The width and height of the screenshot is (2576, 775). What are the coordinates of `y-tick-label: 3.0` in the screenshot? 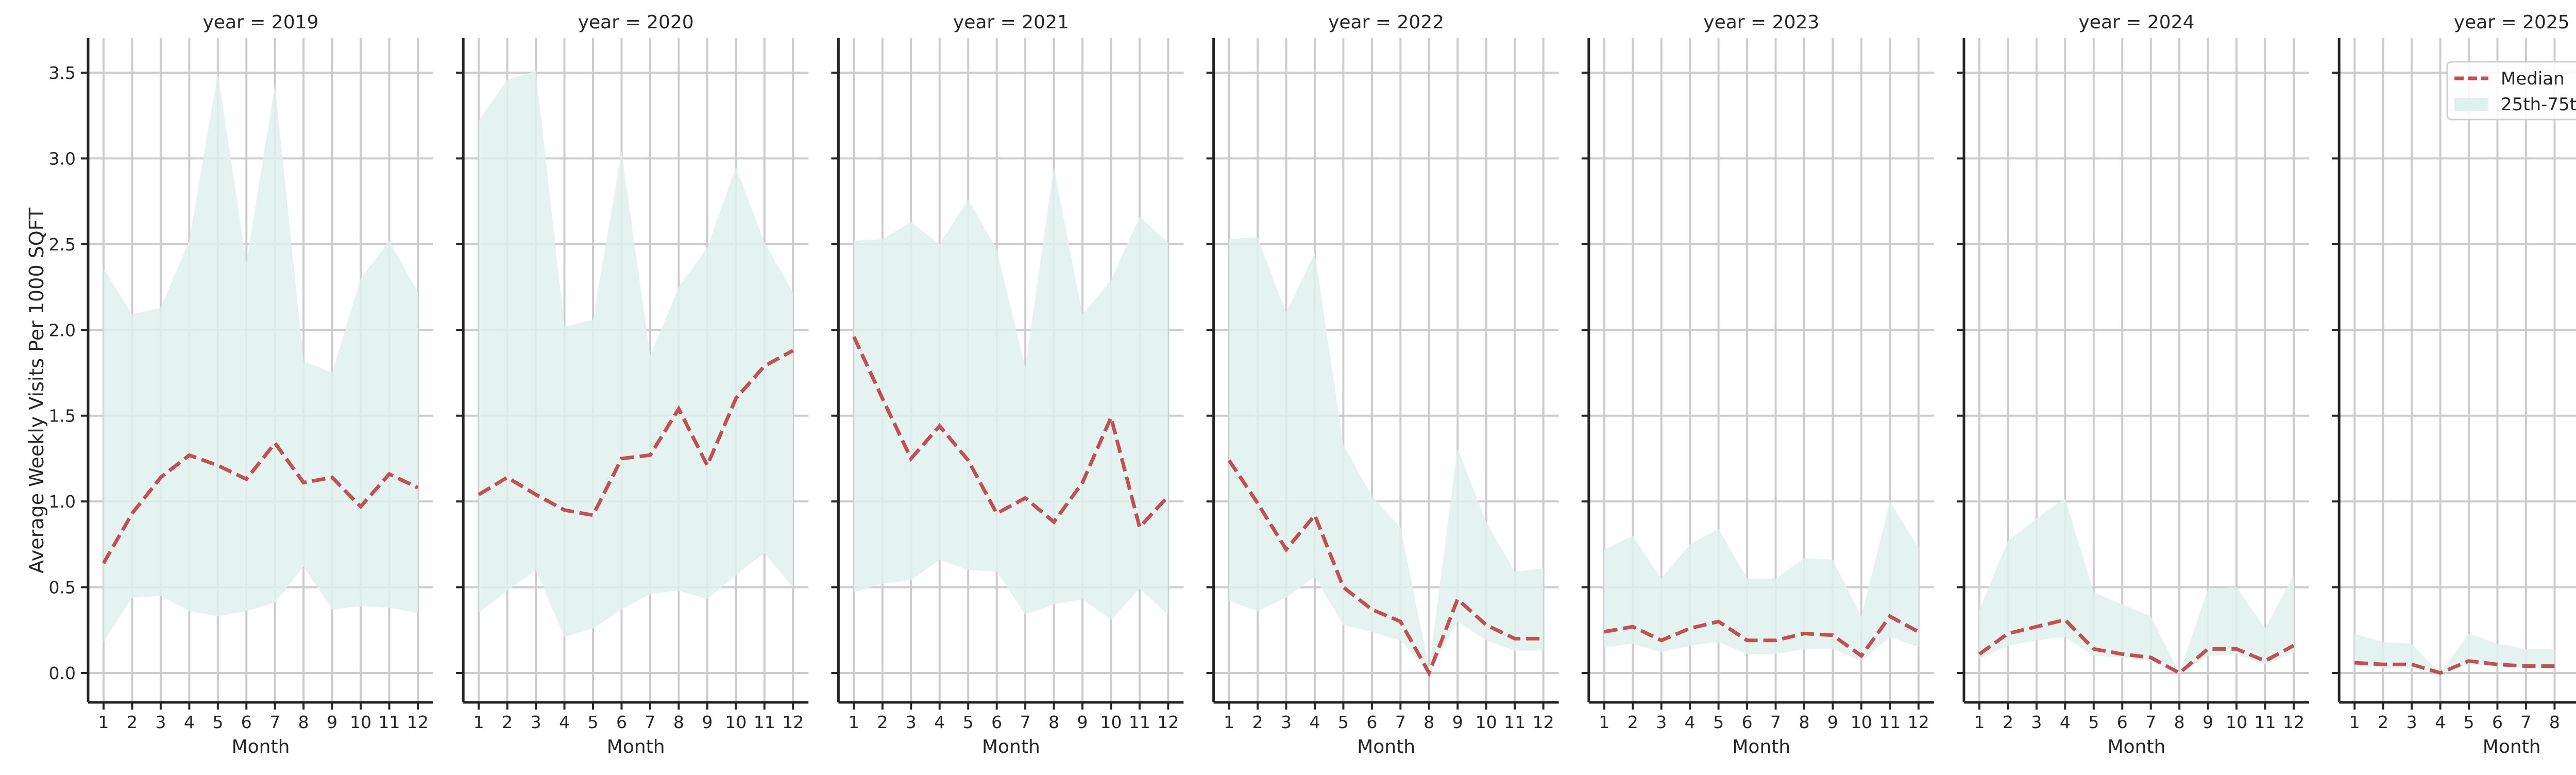 It's located at (62, 159).